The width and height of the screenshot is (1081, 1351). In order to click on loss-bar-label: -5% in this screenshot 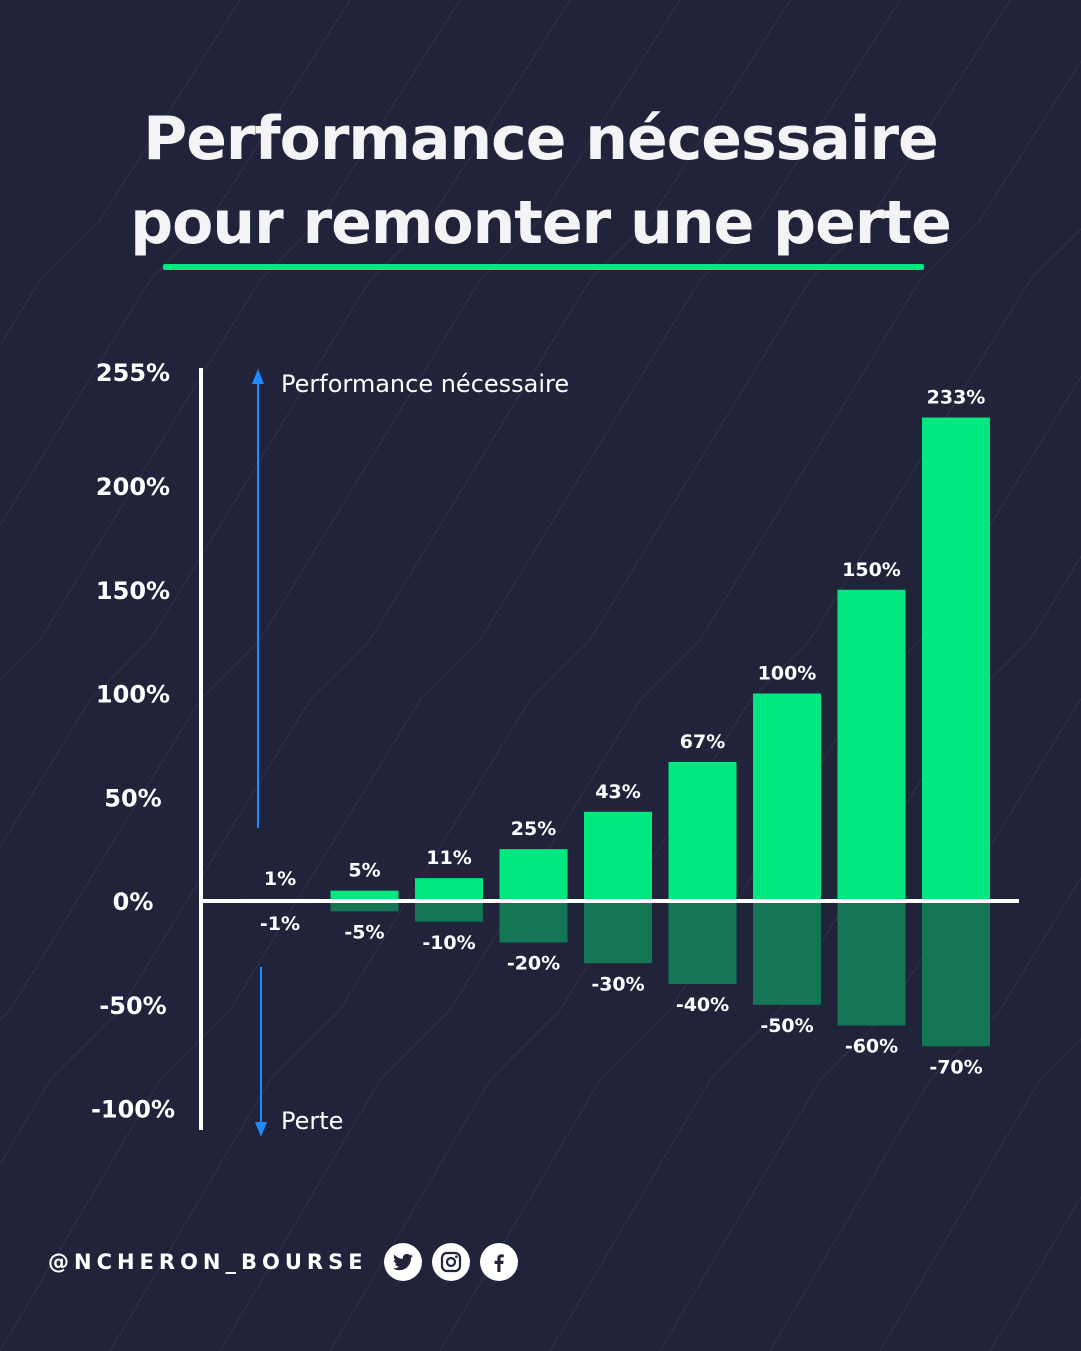, I will do `click(364, 932)`.